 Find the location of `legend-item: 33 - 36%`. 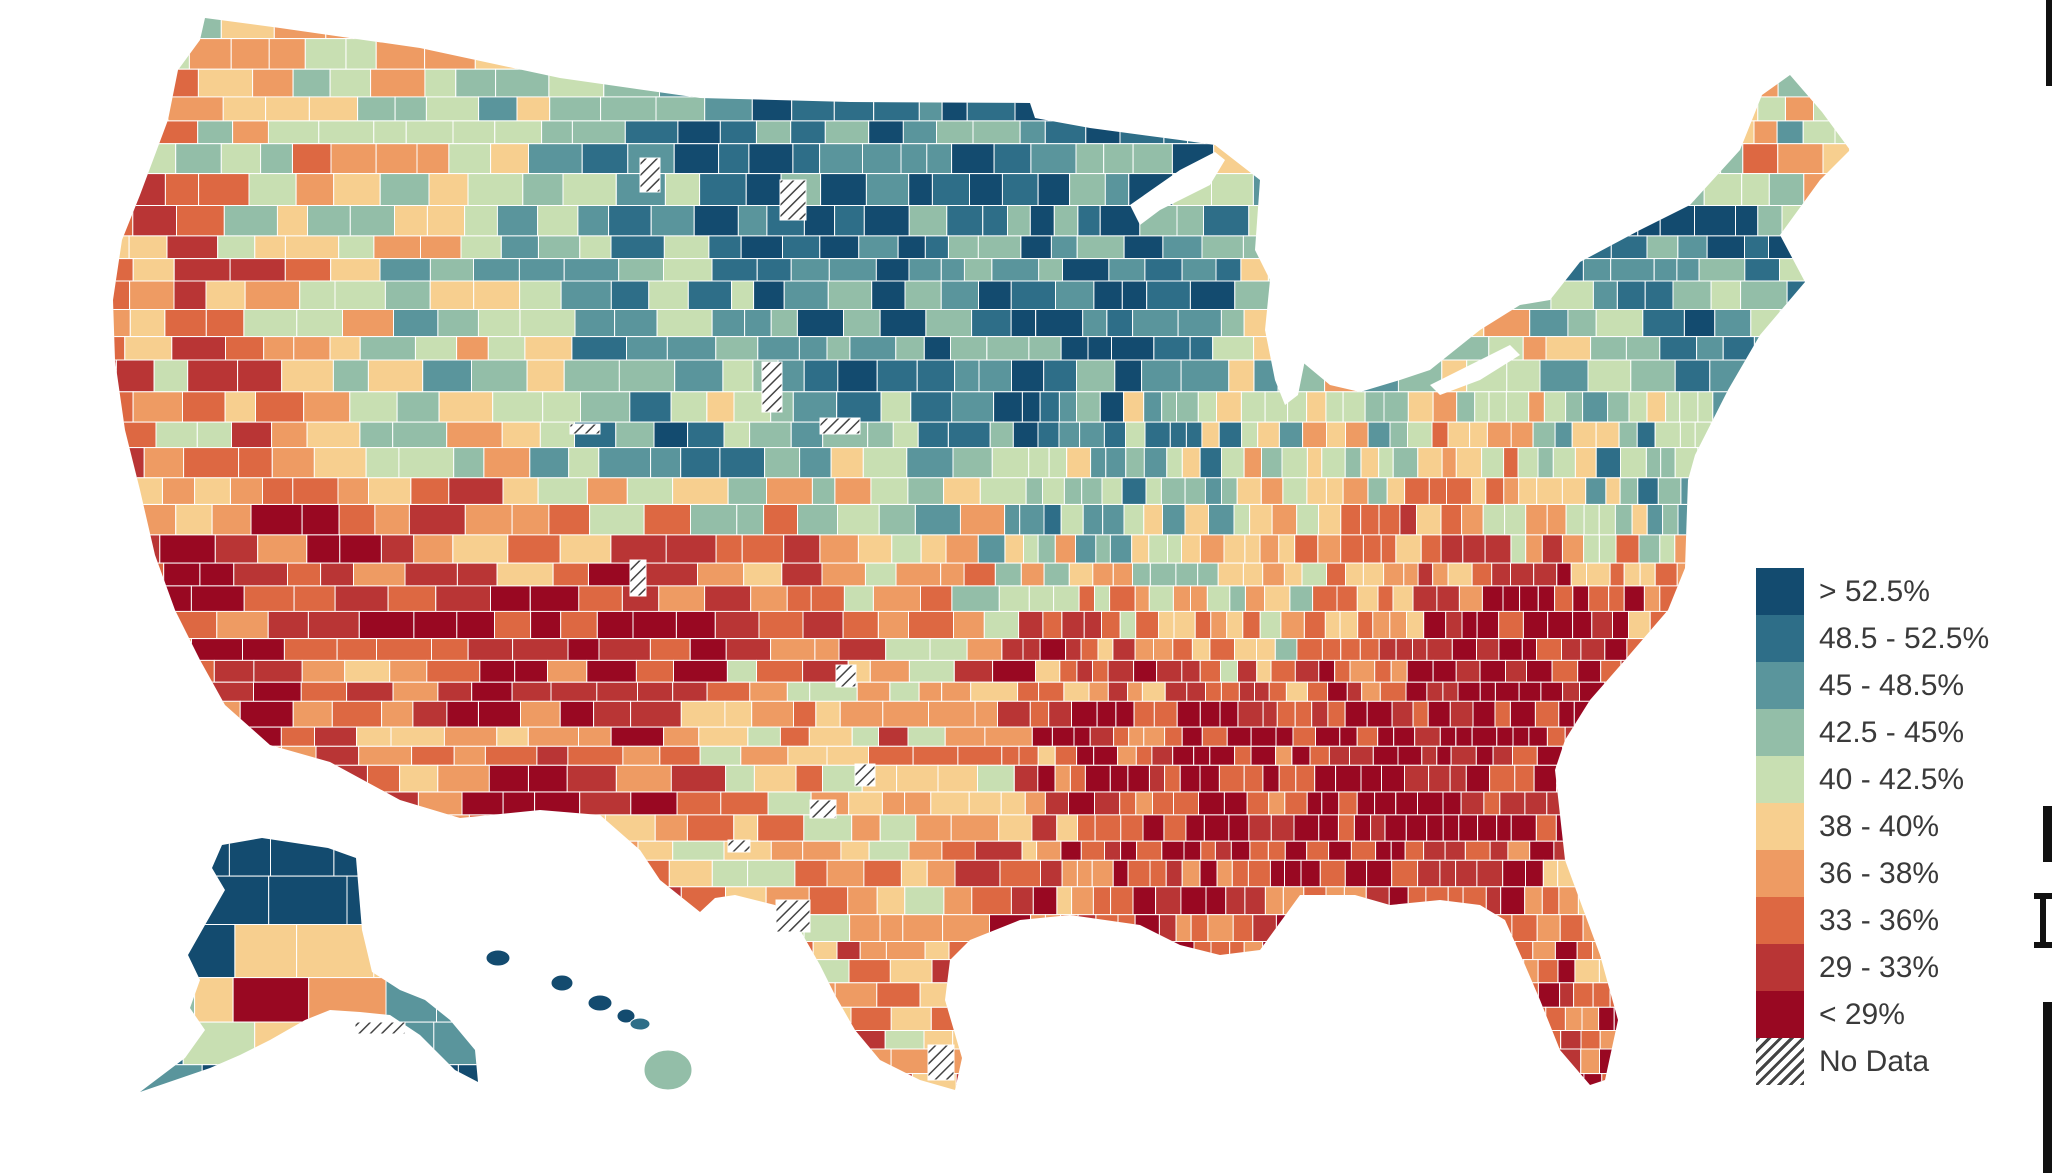

legend-item: 33 - 36% is located at coordinates (1901, 920).